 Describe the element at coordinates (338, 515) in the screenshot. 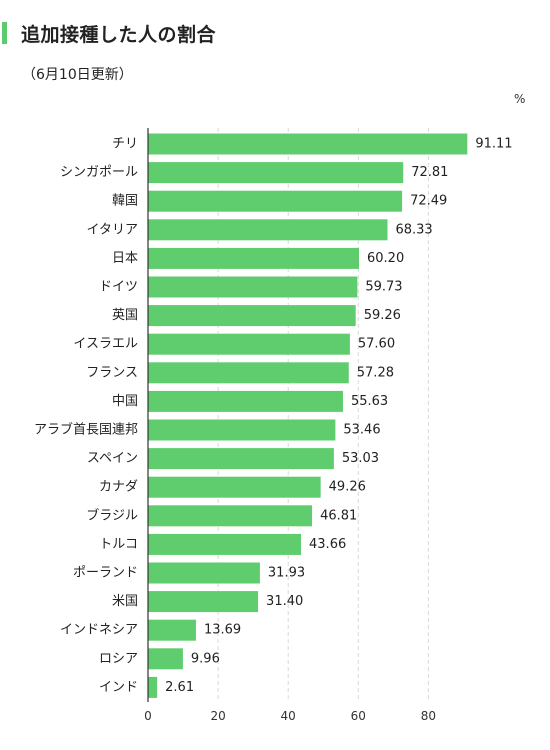

I see `value-label: 46.81` at that location.